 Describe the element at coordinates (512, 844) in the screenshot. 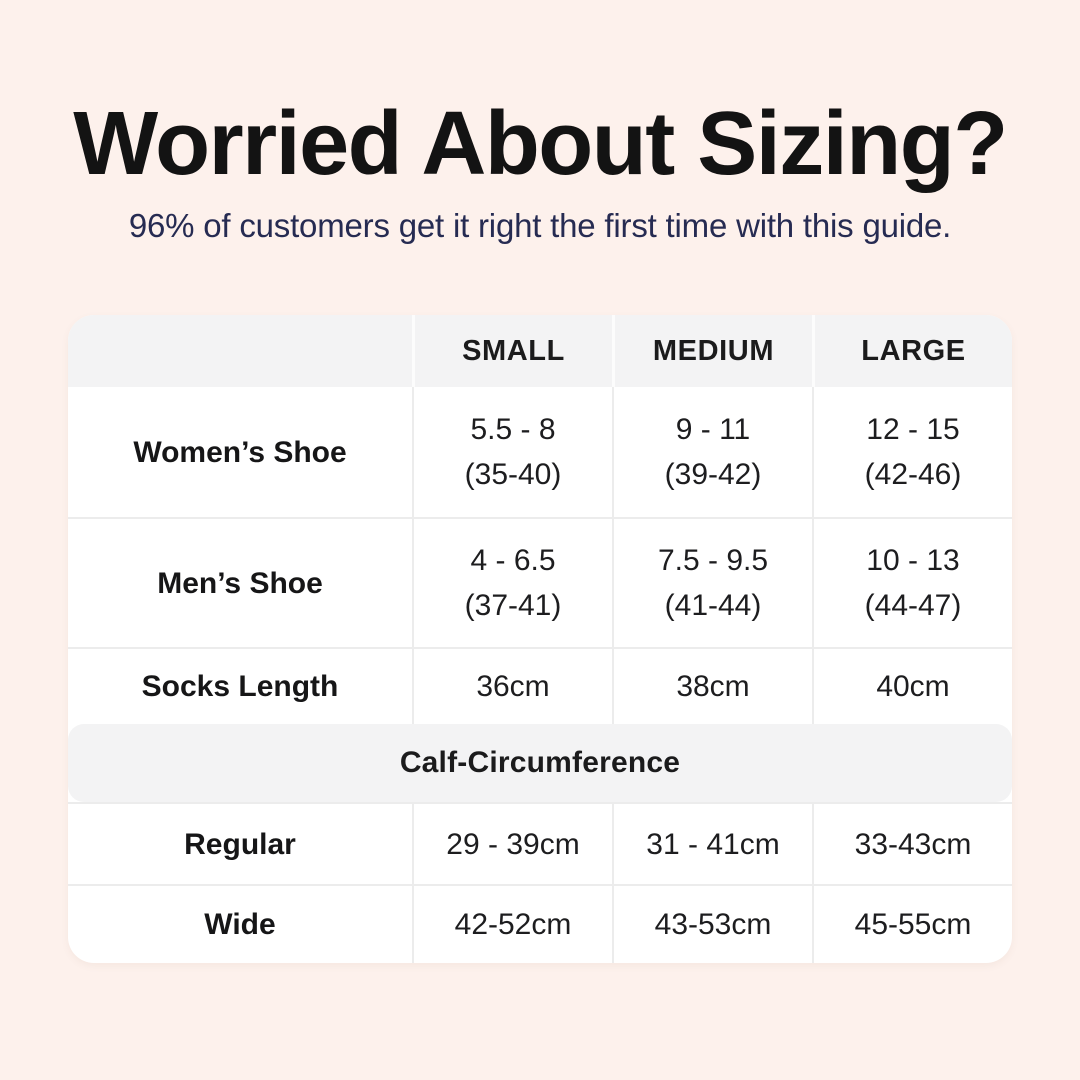

I see `regular-small-cell: 29 - 39cm` at that location.